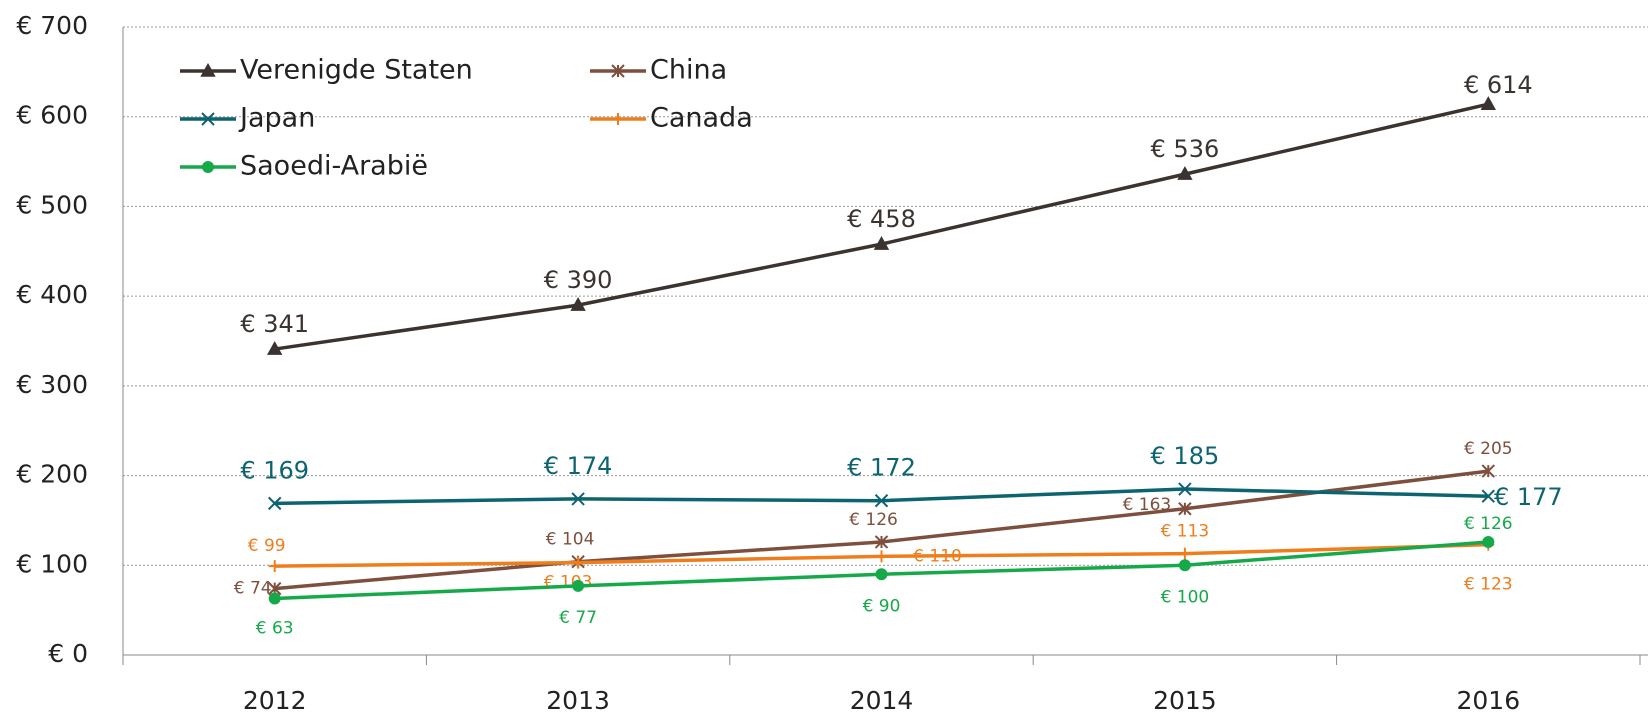 Image resolution: width=1648 pixels, height=726 pixels. What do you see at coordinates (52, 294) in the screenshot?
I see `y-tick-label: € 400` at bounding box center [52, 294].